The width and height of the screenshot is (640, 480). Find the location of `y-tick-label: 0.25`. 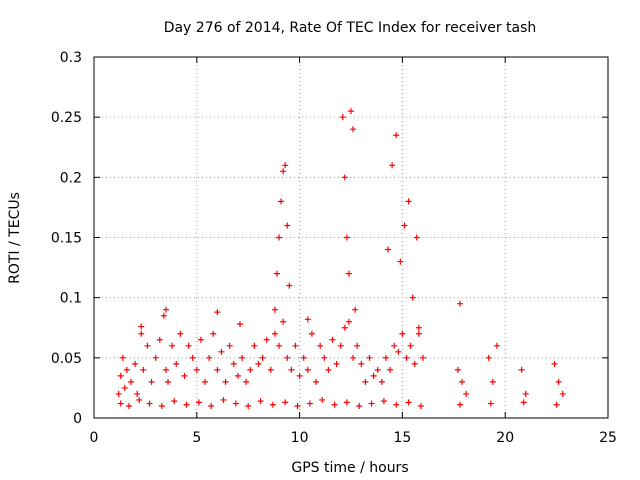

y-tick-label: 0.25 is located at coordinates (66, 118).